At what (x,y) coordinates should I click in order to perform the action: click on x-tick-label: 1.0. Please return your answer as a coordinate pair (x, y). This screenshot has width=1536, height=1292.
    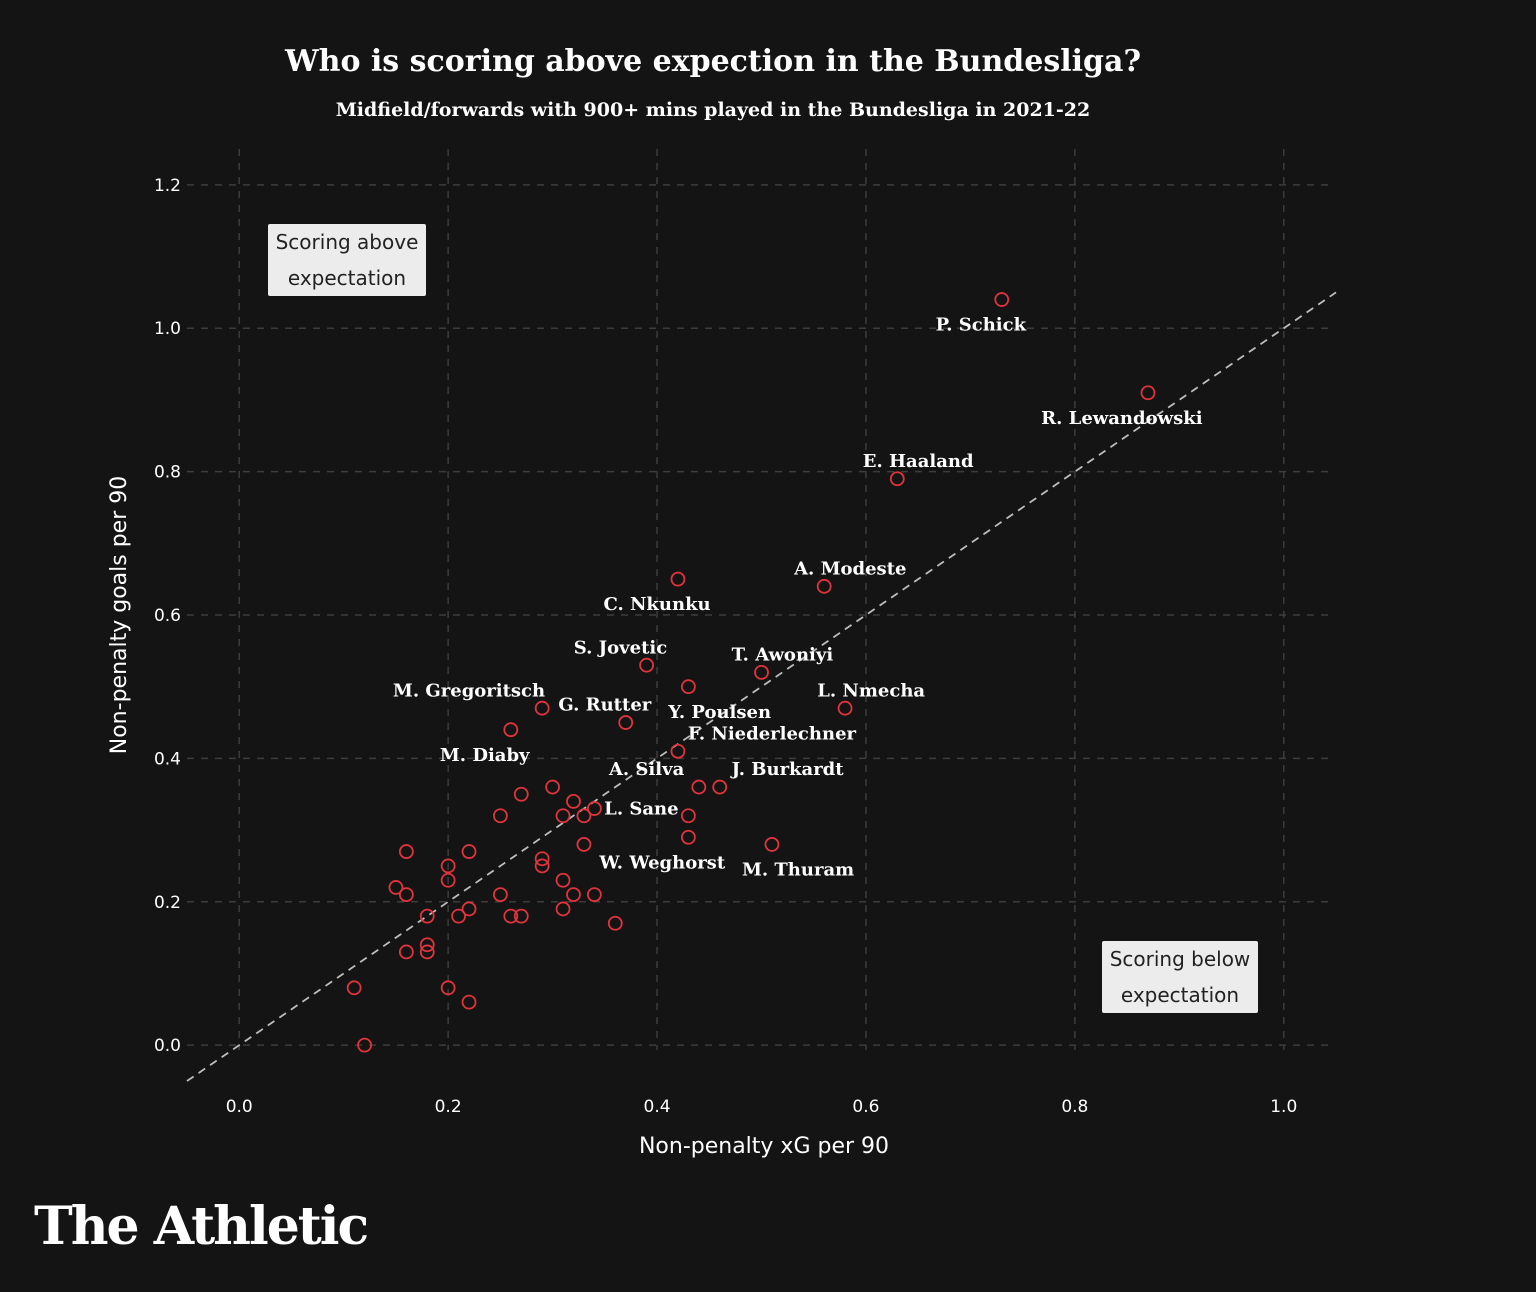
    Looking at the image, I should click on (1283, 1107).